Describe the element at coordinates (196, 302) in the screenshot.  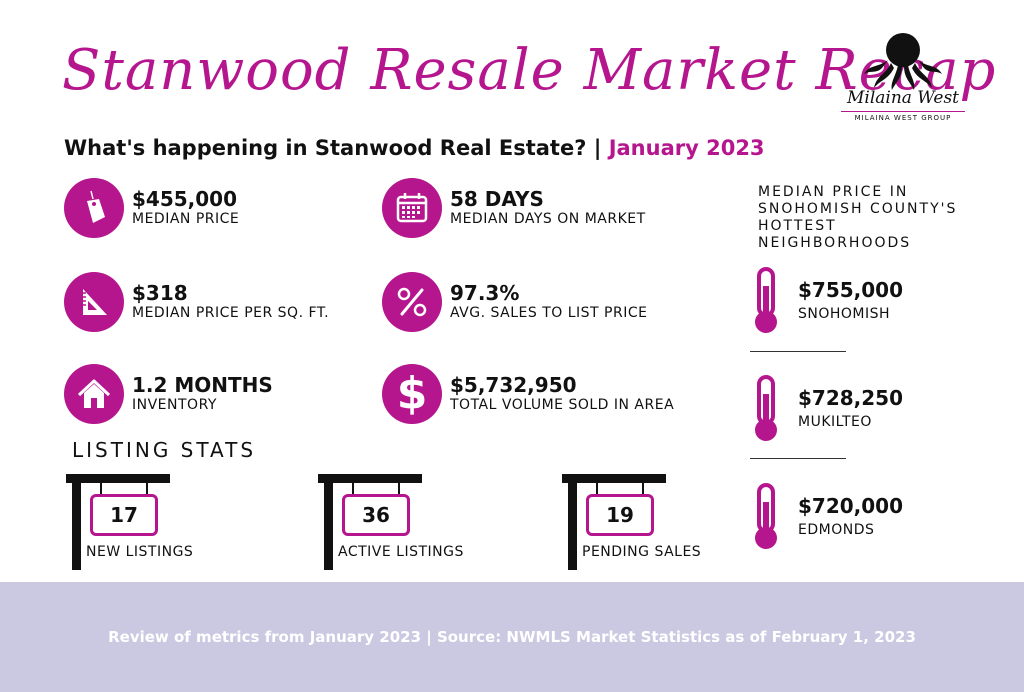
I see `stat-price-per-sqft: $318 MEDIAN PRICE PER SQ. FT.` at that location.